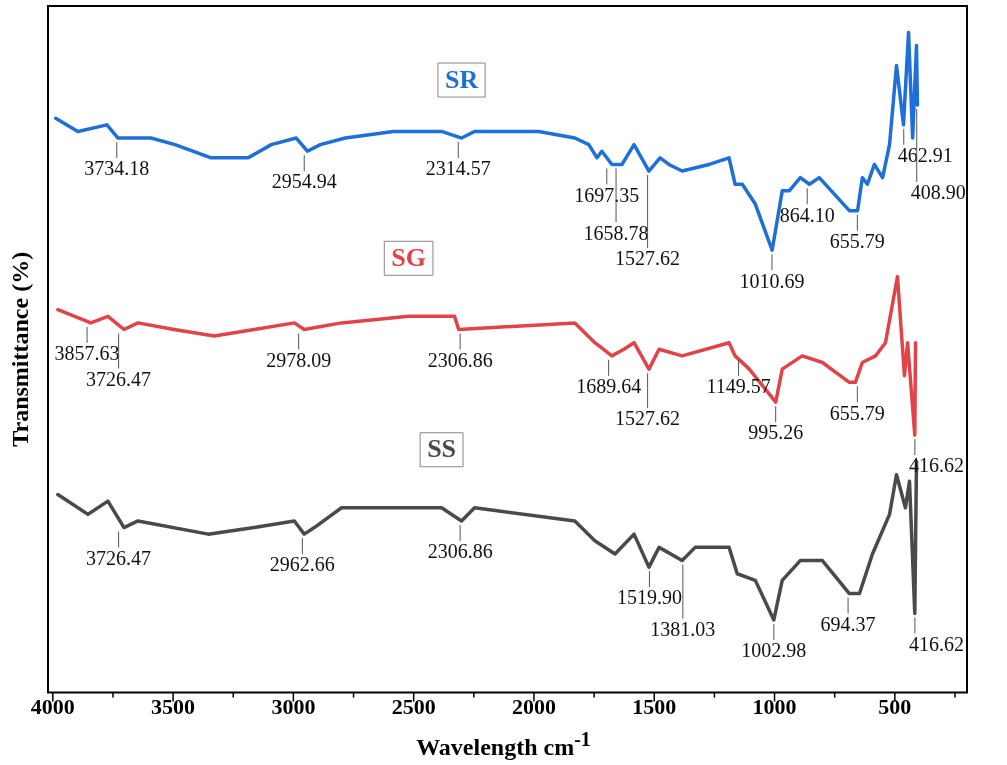  What do you see at coordinates (848, 623) in the screenshot?
I see `annotation: 694.37` at bounding box center [848, 623].